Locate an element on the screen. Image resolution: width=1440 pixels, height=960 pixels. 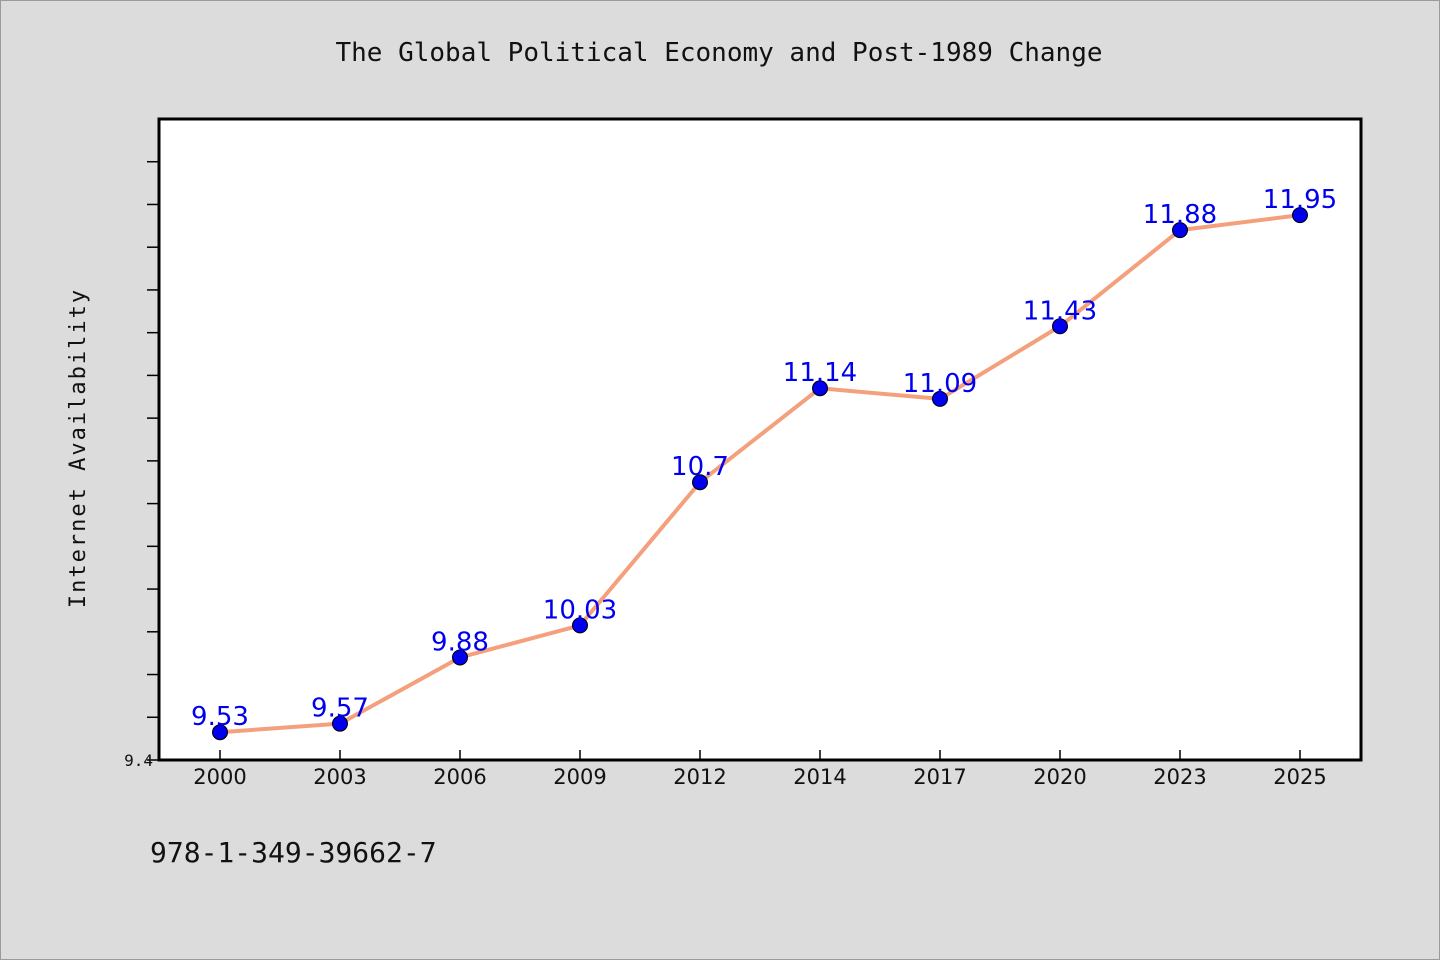
data-label: 11.14 is located at coordinates (820, 373).